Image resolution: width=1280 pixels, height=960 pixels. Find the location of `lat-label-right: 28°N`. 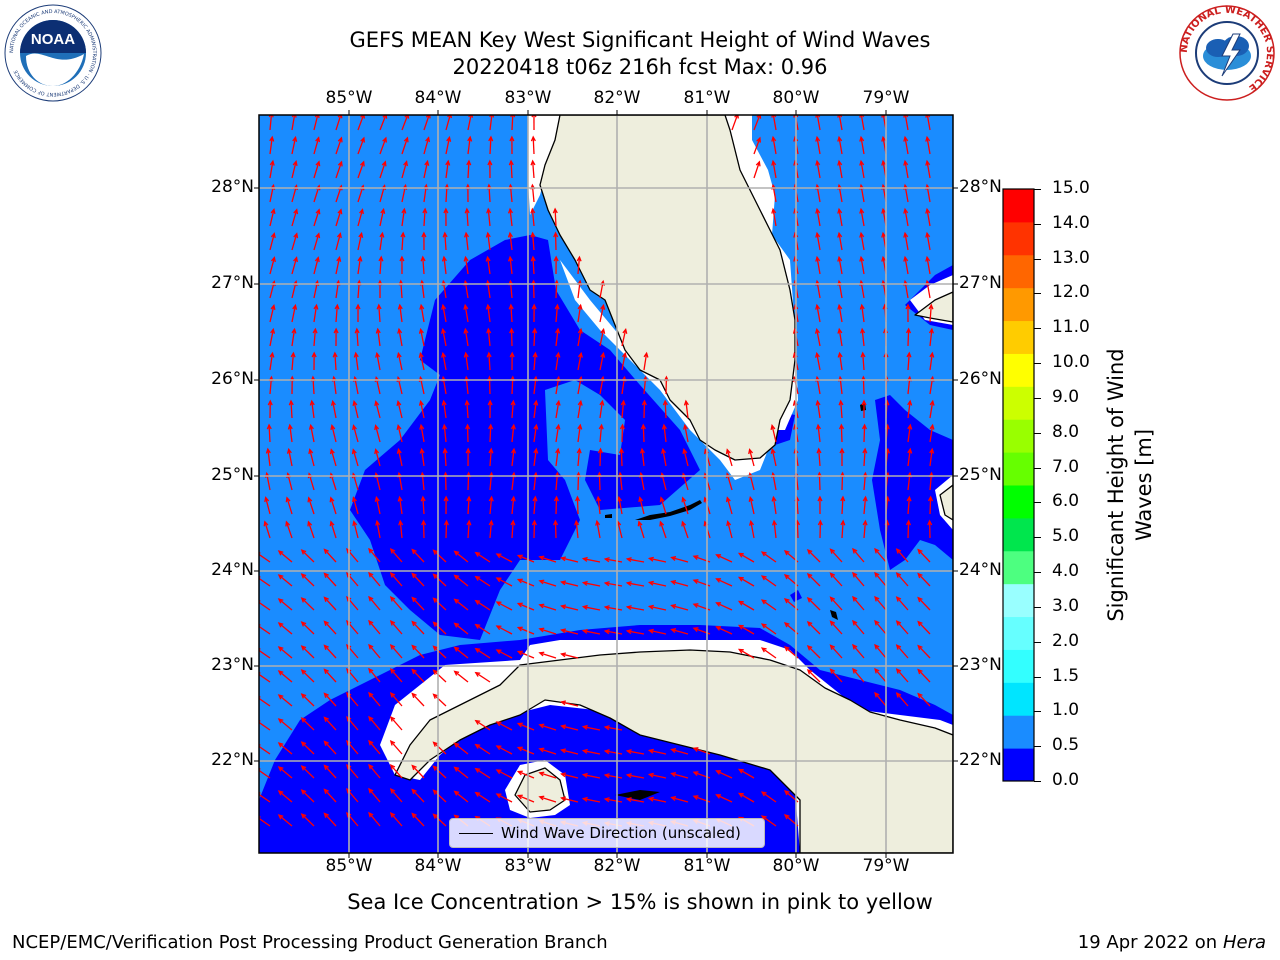

lat-label-right: 28°N is located at coordinates (980, 187).